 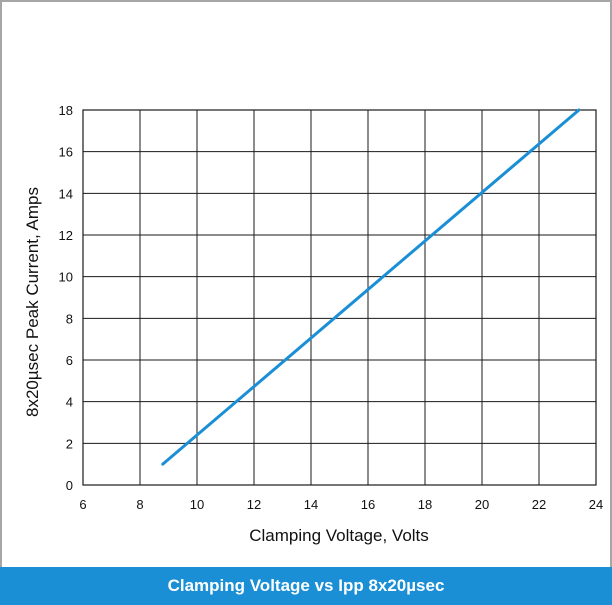 What do you see at coordinates (425, 504) in the screenshot?
I see `x-tick-label: 18` at bounding box center [425, 504].